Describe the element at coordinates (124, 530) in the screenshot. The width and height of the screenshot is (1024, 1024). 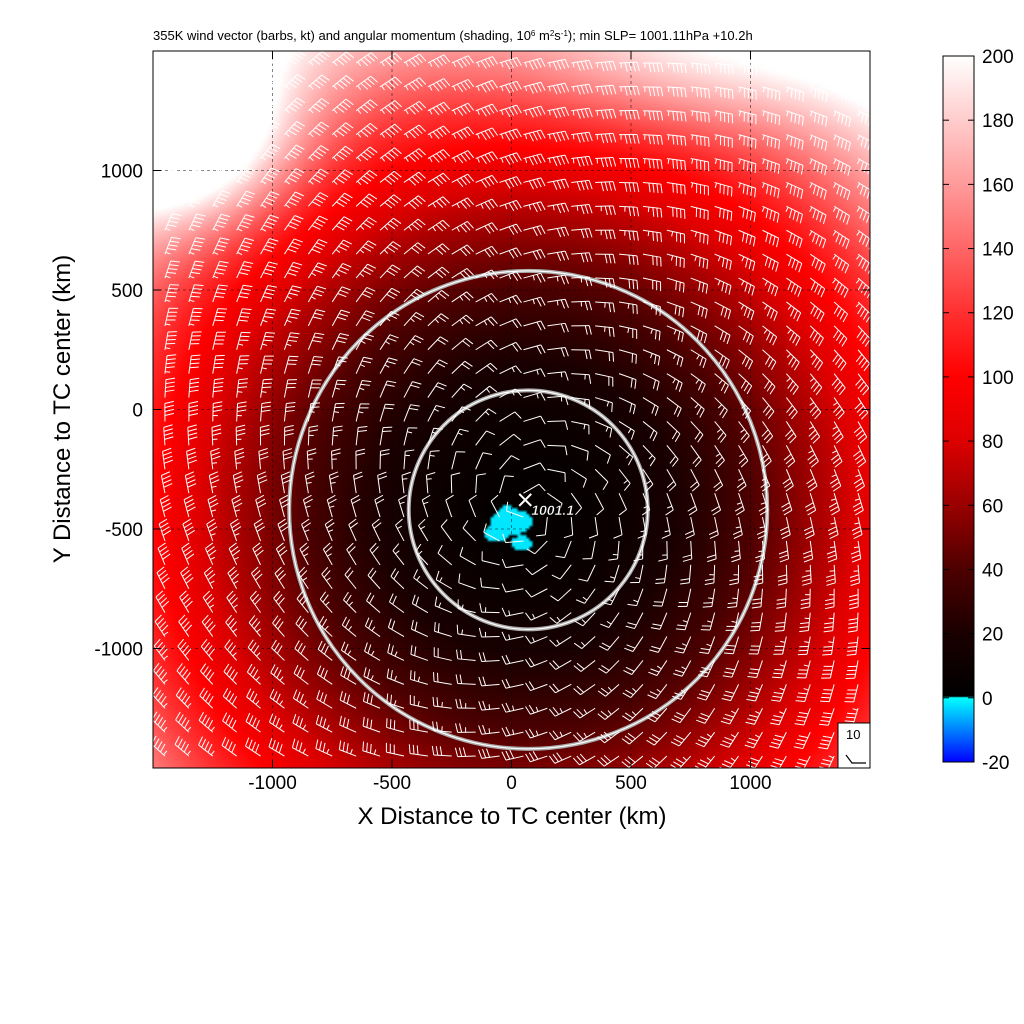
I see `y-tick-label: -500` at that location.